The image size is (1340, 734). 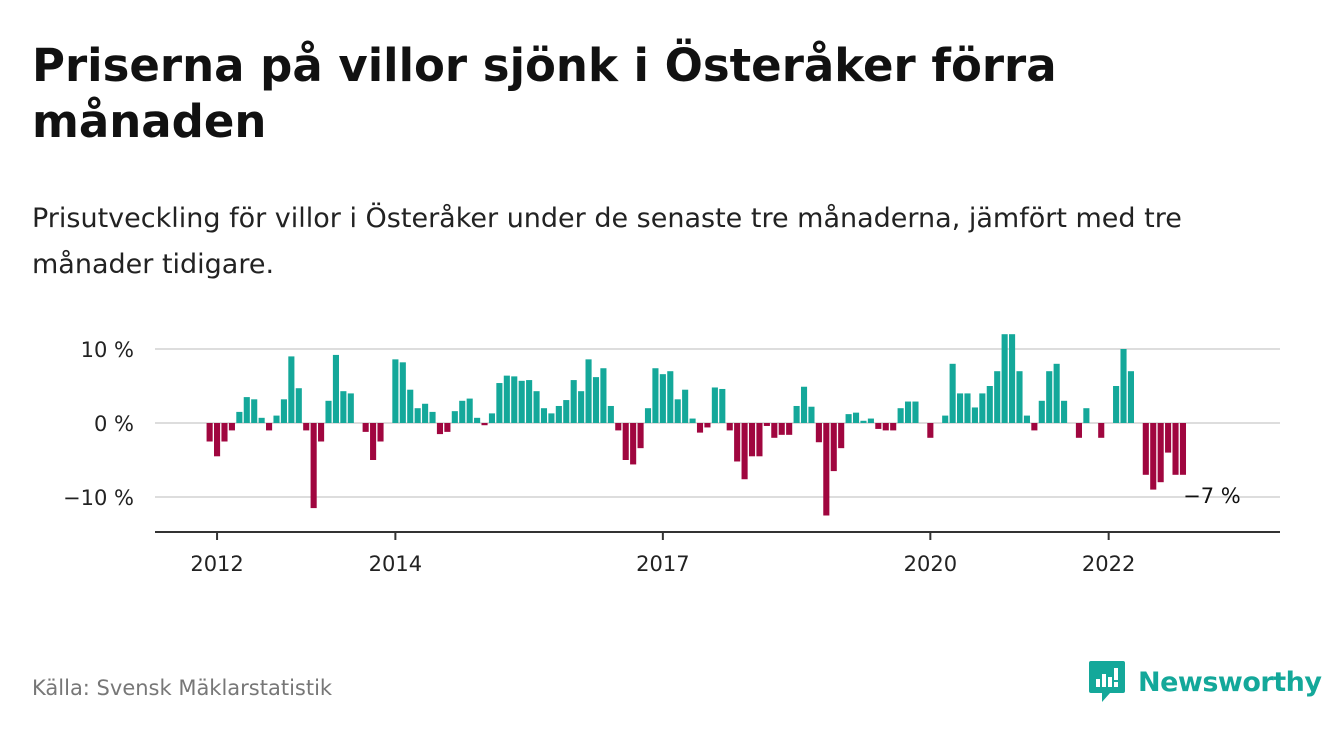 What do you see at coordinates (1230, 682) in the screenshot?
I see `brand-name: Newsworthy` at bounding box center [1230, 682].